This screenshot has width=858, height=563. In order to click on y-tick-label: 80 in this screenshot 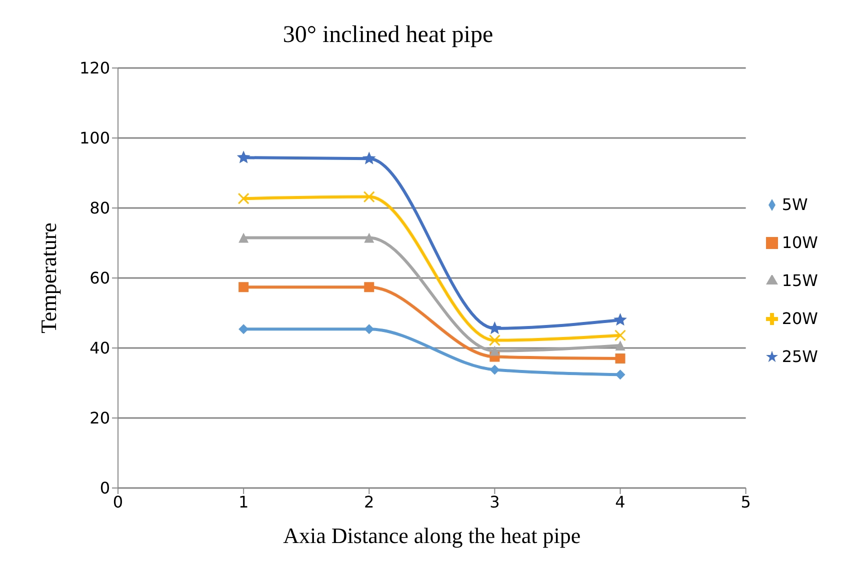, I will do `click(100, 208)`.